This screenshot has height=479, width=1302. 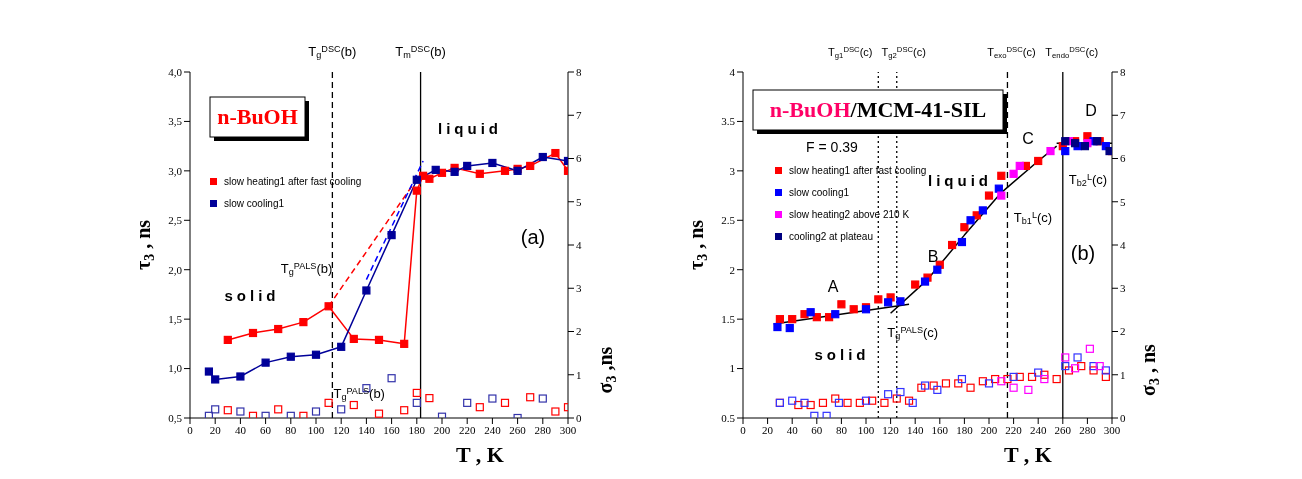 What do you see at coordinates (332, 52) in the screenshot?
I see `ref-line-label: T$_{g}$$^{DSC}$(b)` at bounding box center [332, 52].